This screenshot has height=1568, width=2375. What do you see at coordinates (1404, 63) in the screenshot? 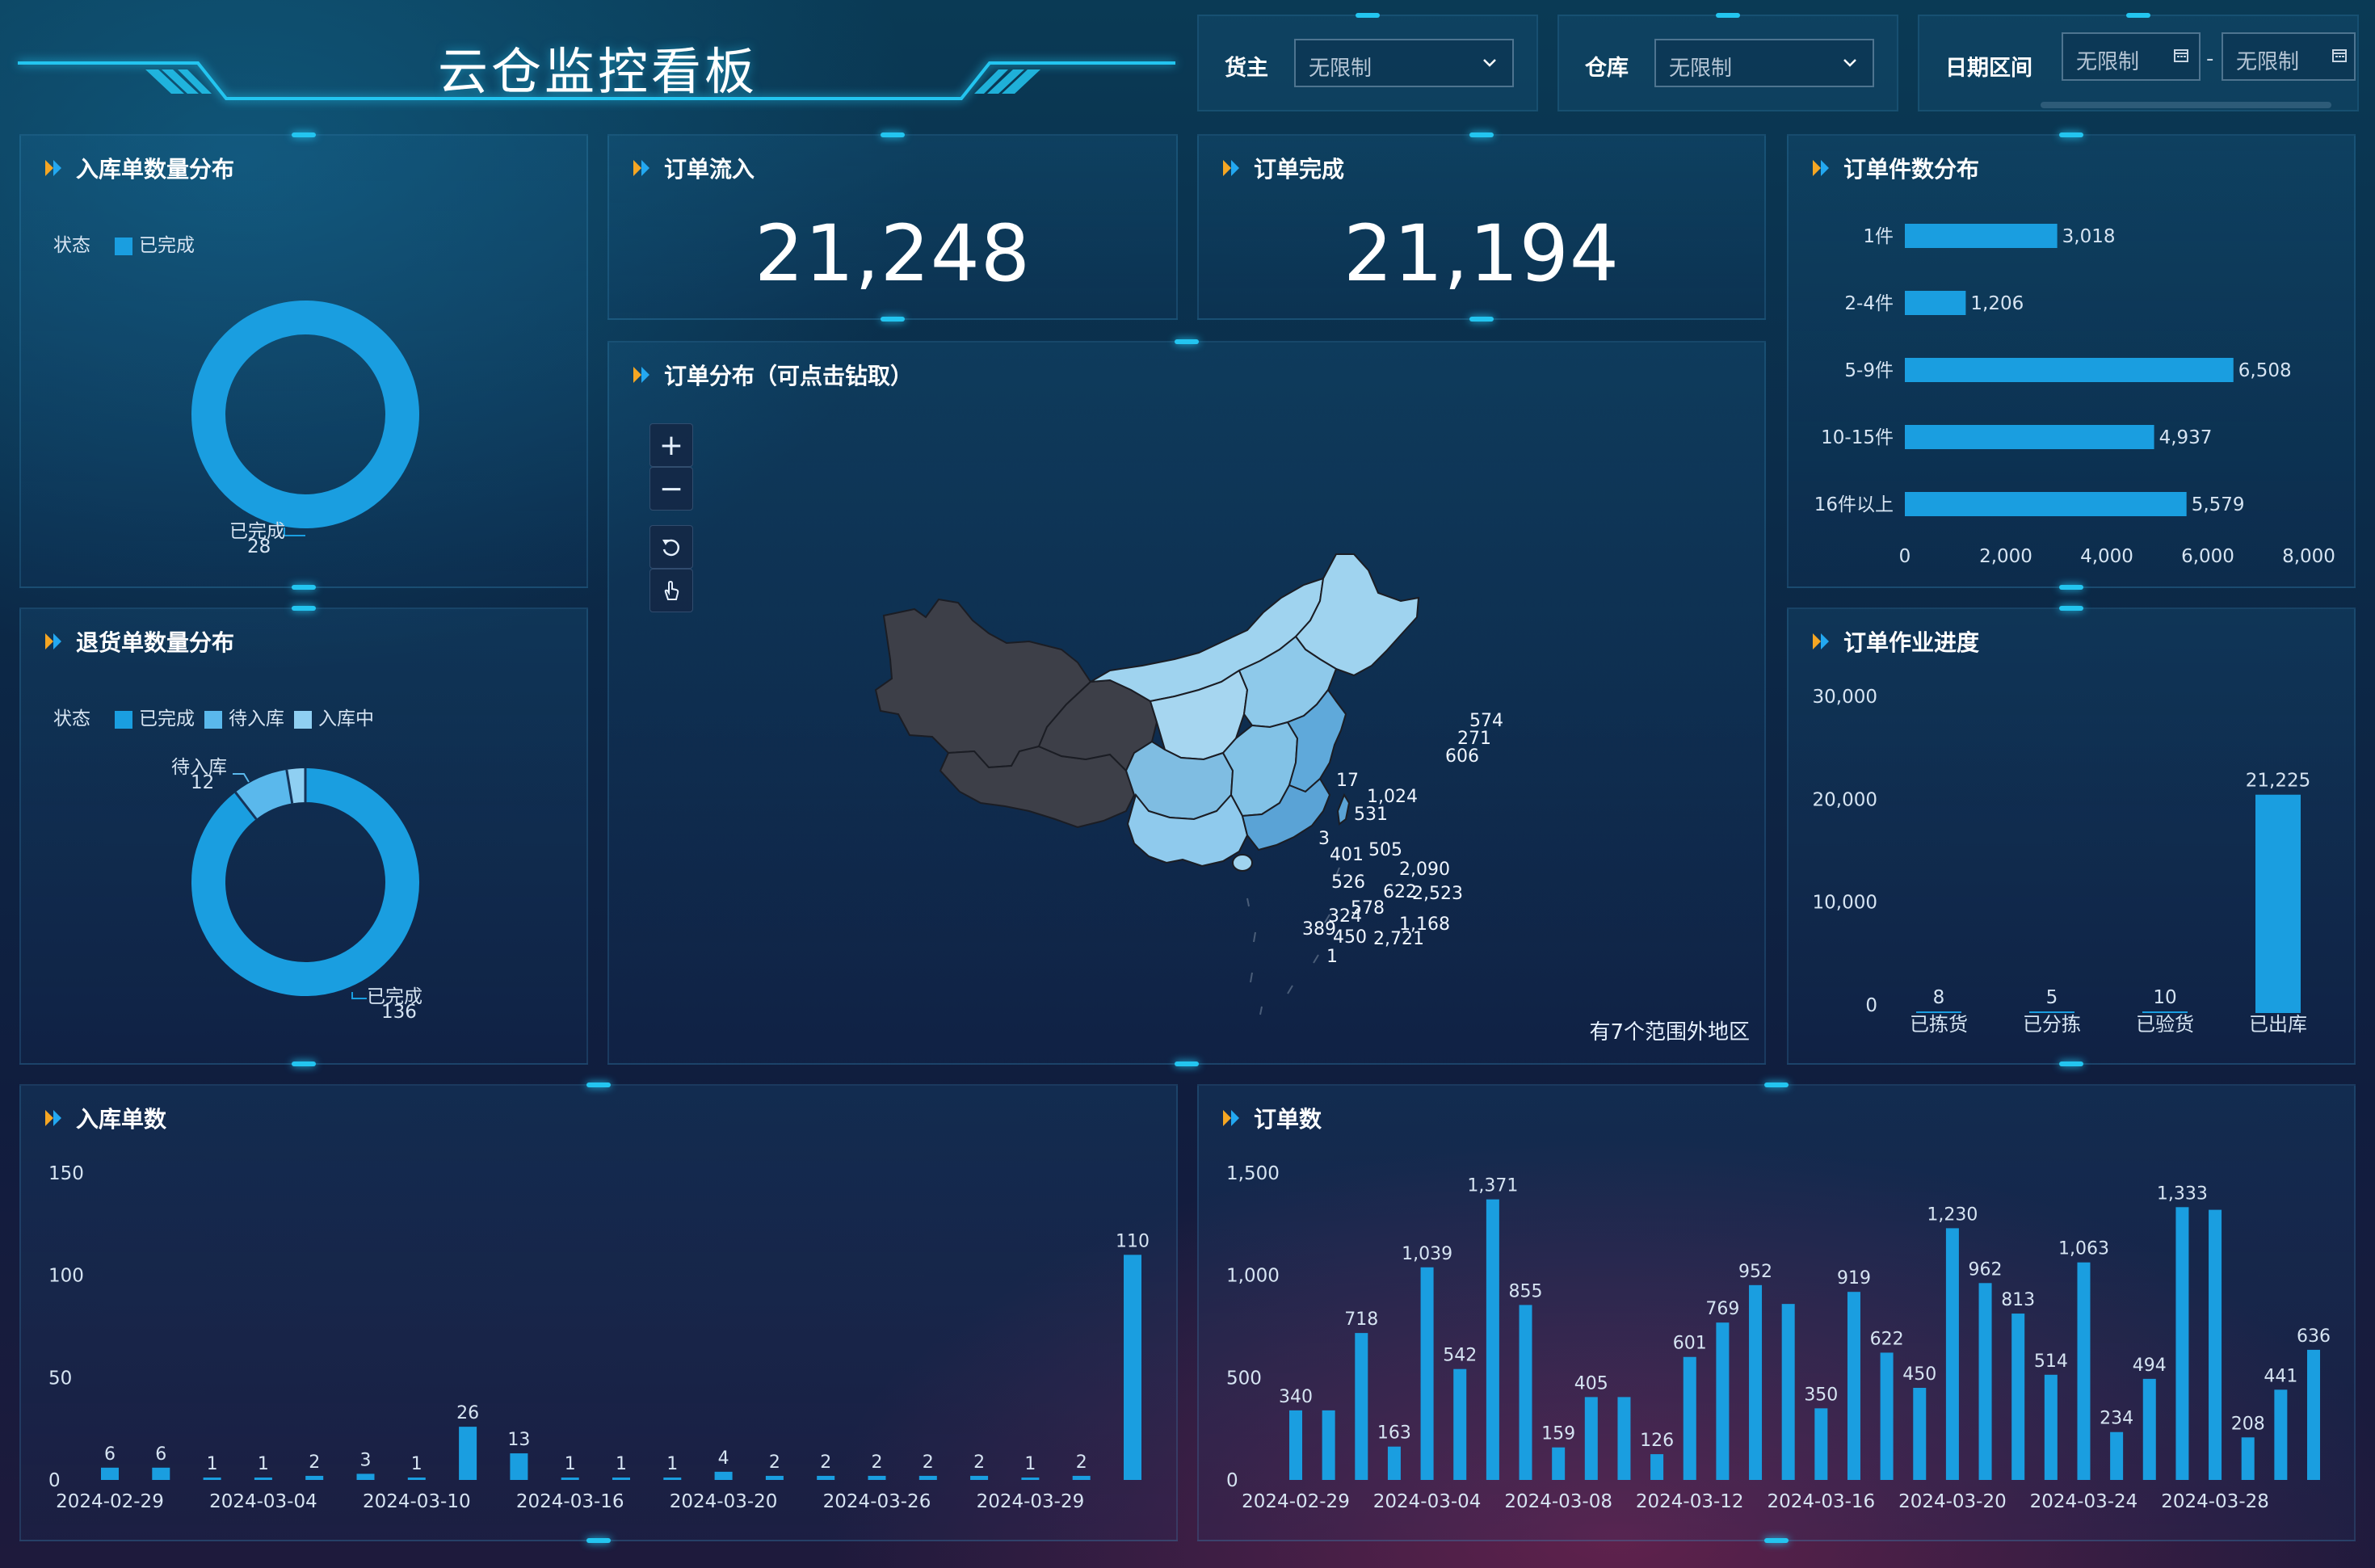
I see `owner-select: 无限制` at bounding box center [1404, 63].